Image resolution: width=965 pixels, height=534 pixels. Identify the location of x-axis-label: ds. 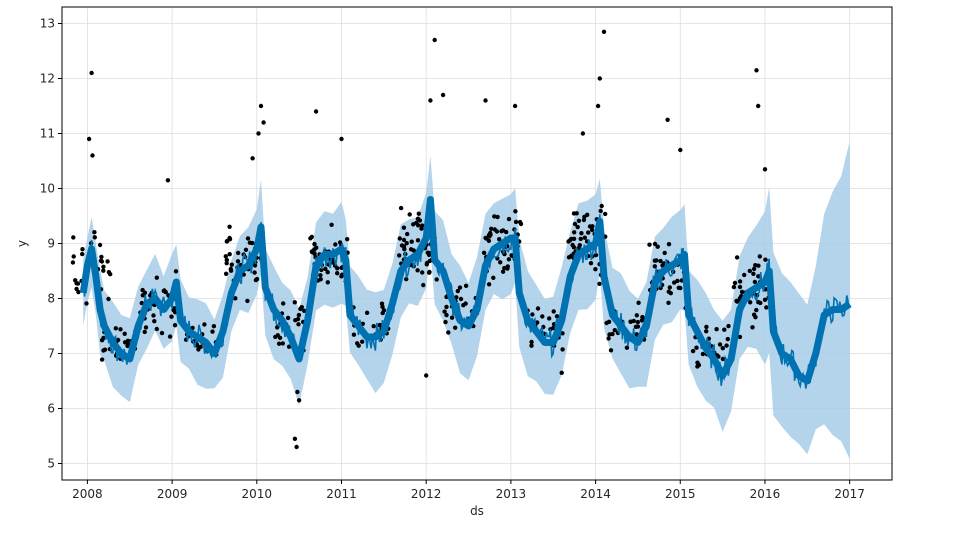
(477, 511).